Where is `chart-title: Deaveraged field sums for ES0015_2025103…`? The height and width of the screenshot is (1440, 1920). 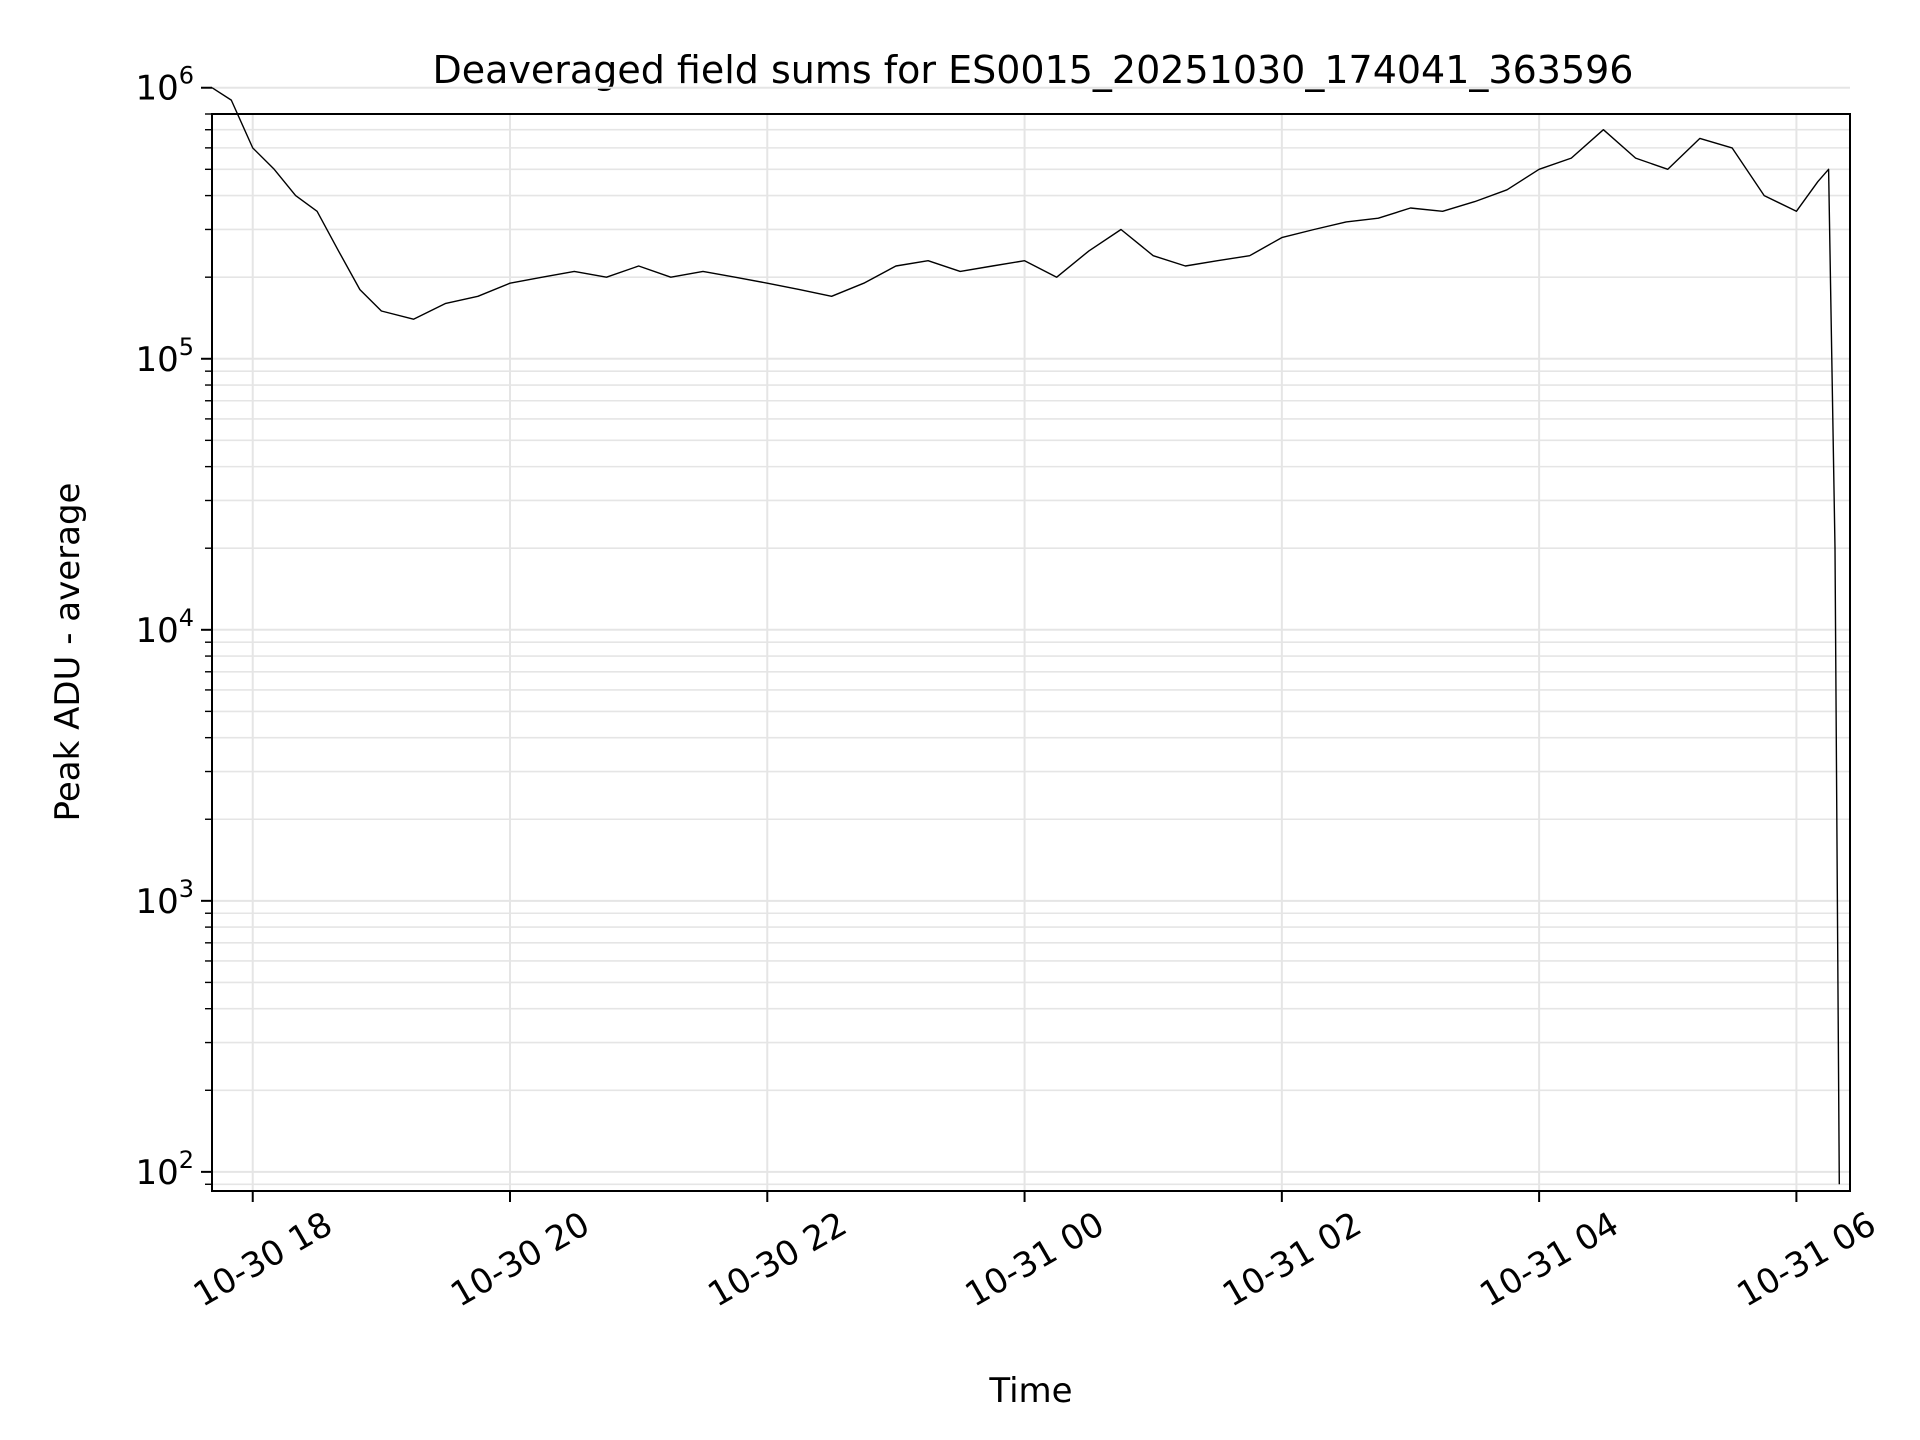 chart-title: Deaveraged field sums for ES0015_2025103… is located at coordinates (1033, 70).